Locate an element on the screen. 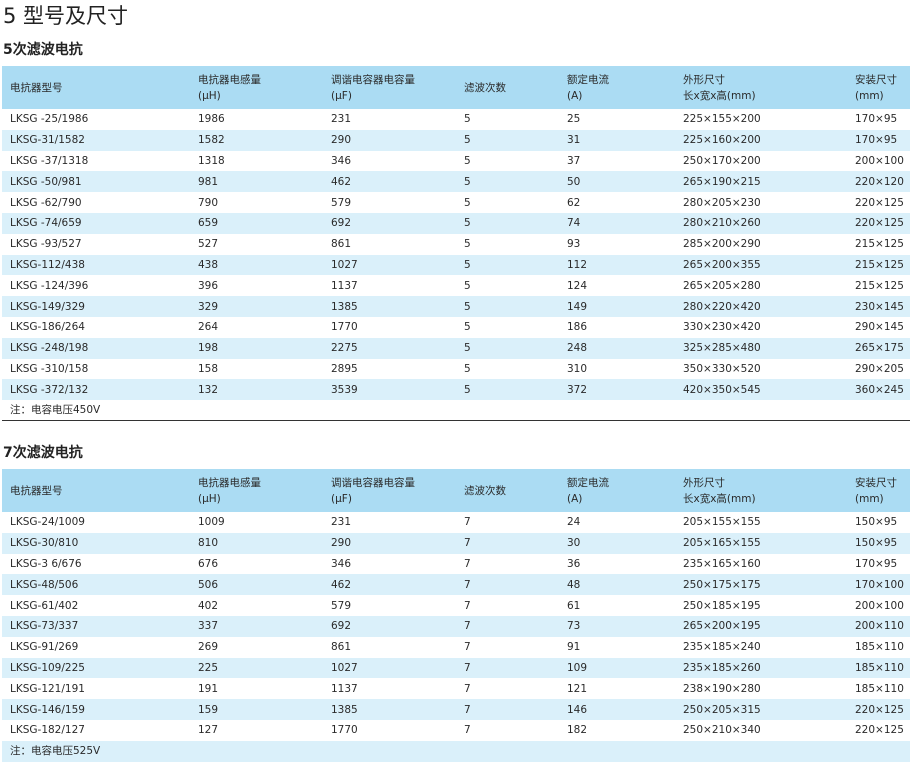  cell-capacitance: 1770 is located at coordinates (344, 327).